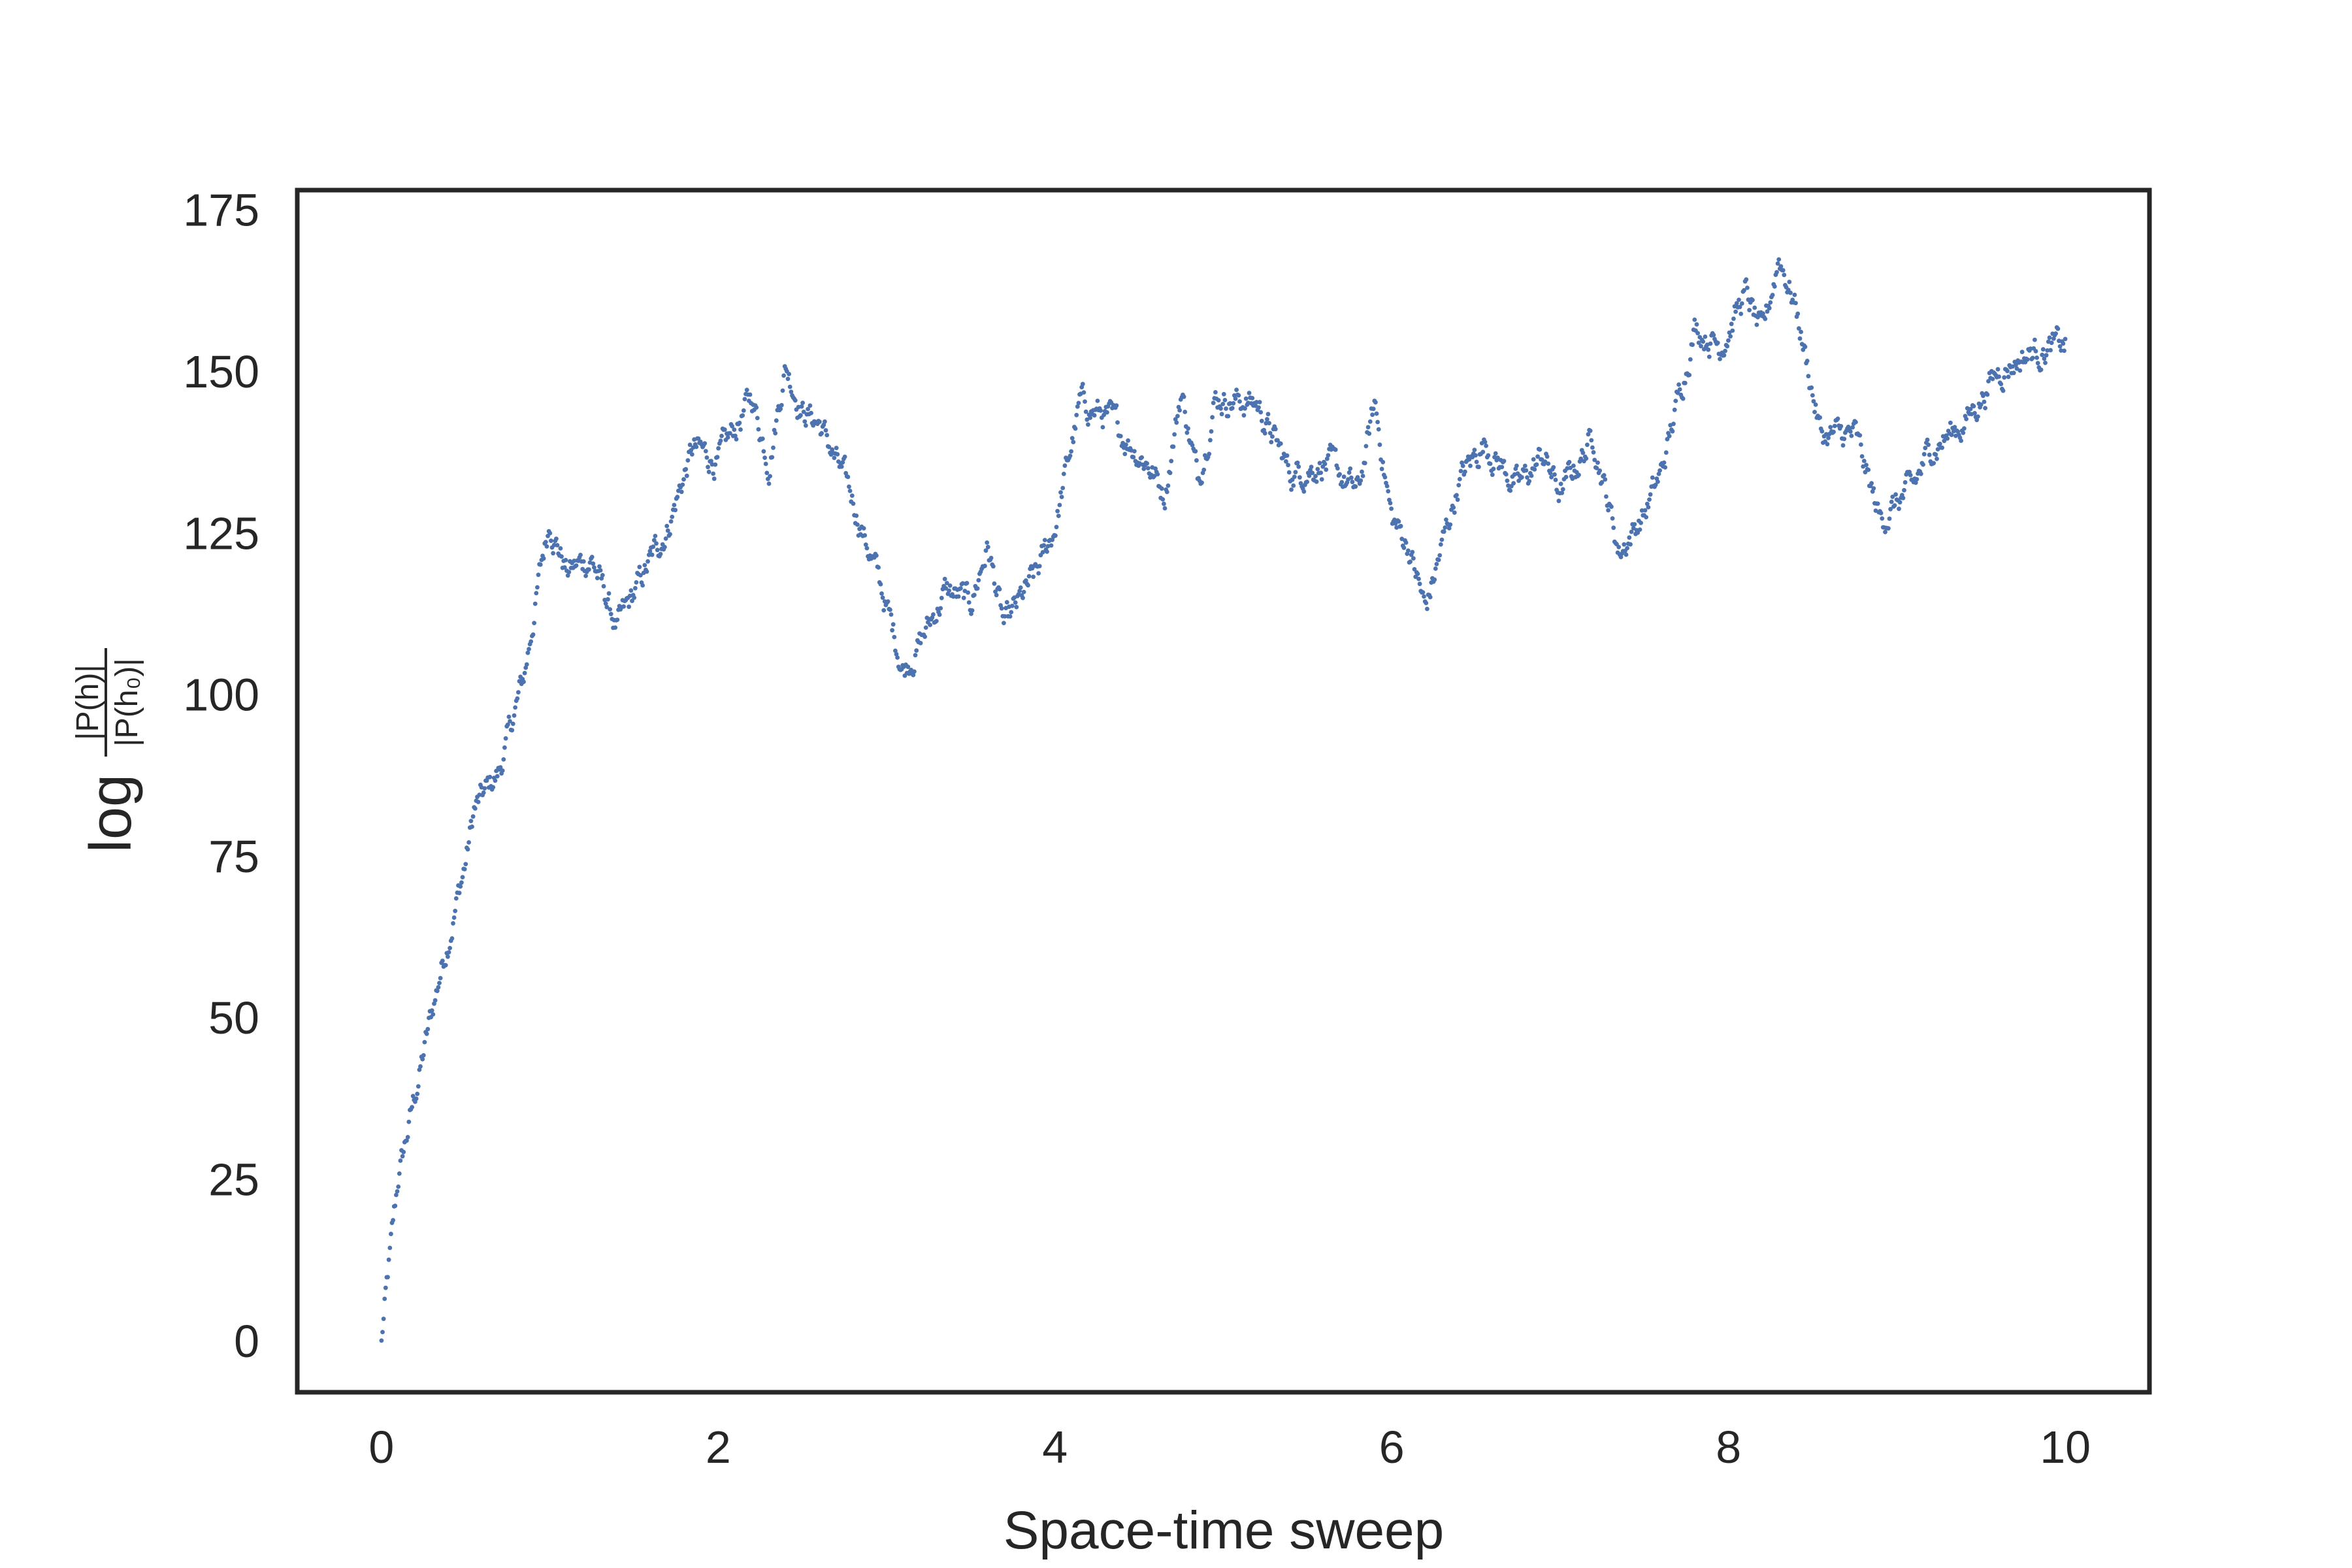  I want to click on x-tick-label: 10, so click(2065, 1447).